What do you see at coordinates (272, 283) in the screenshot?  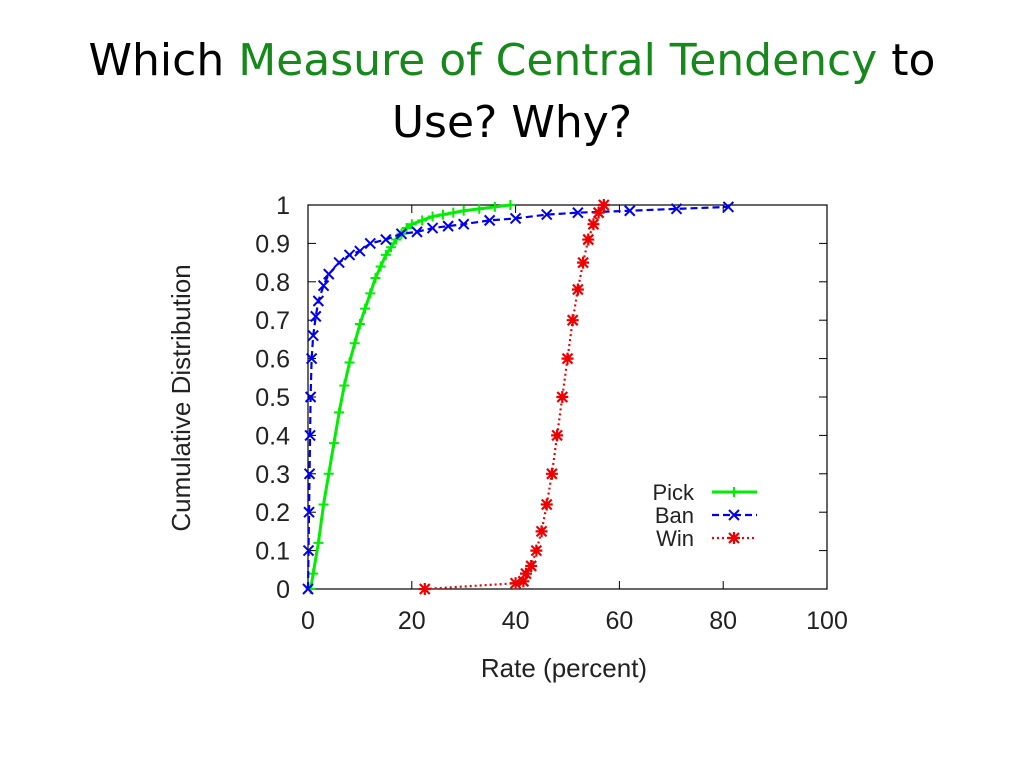 I see `y-tick-label: 0.8` at bounding box center [272, 283].